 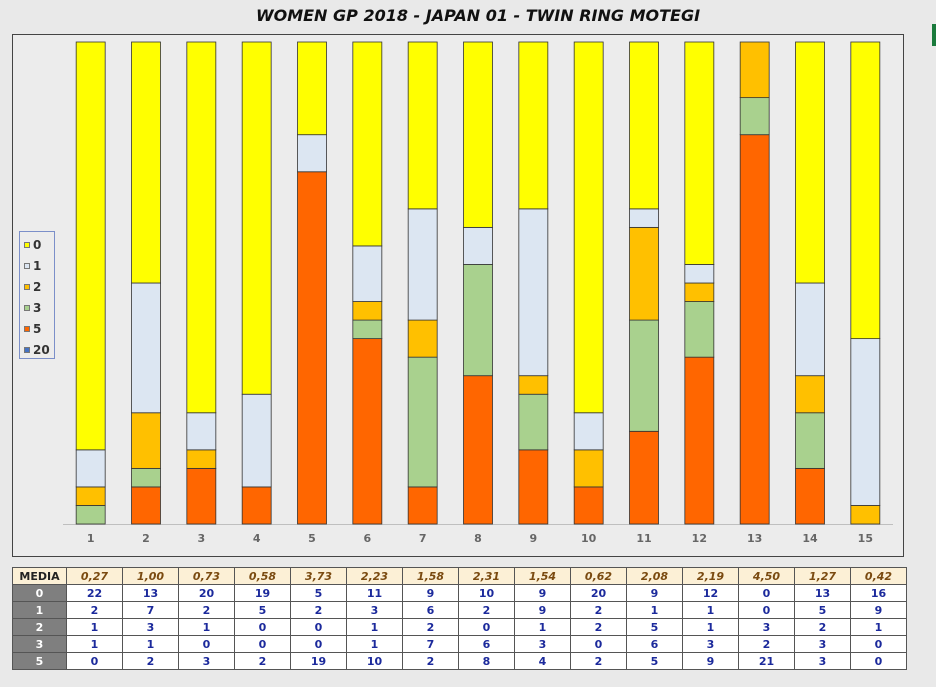 I want to click on media-cell: 0,27, so click(x=94, y=576).